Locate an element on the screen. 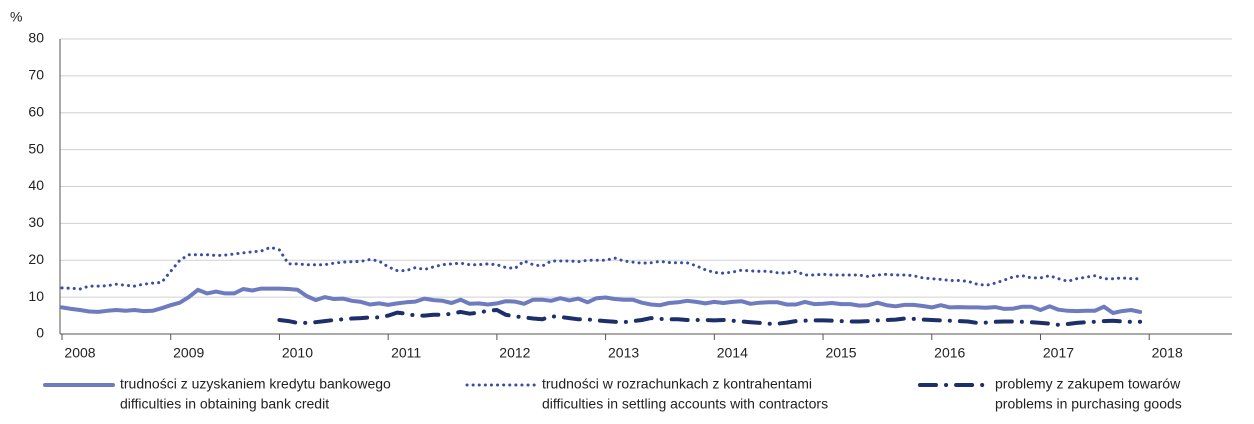 This screenshot has height=424, width=1254. legend-label: problemy z zakupem towarów is located at coordinates (1088, 384).